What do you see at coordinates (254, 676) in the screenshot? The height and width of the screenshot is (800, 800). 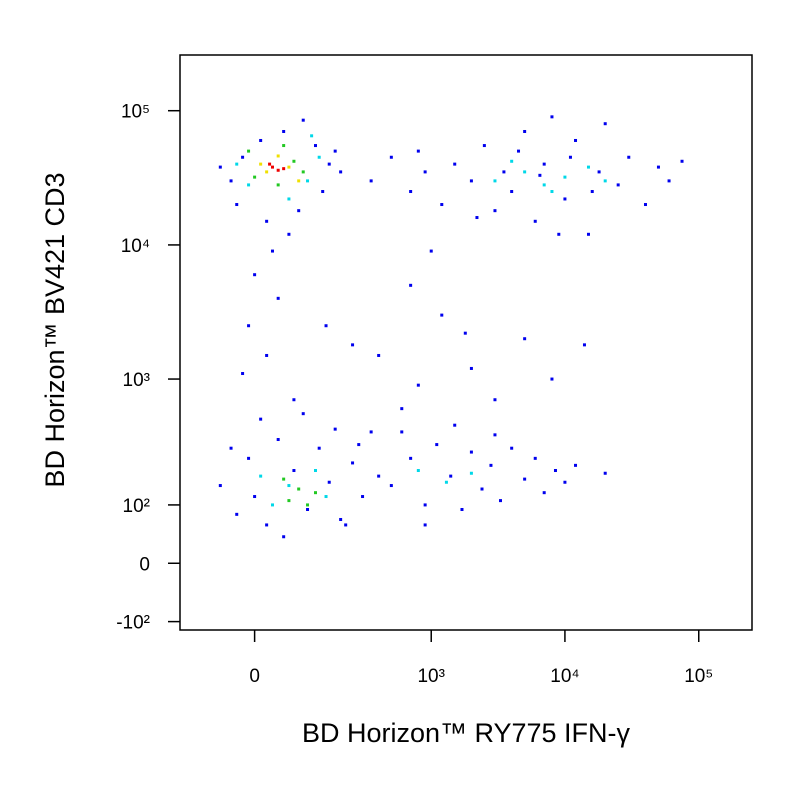 I see `x-tick-label: 0` at bounding box center [254, 676].